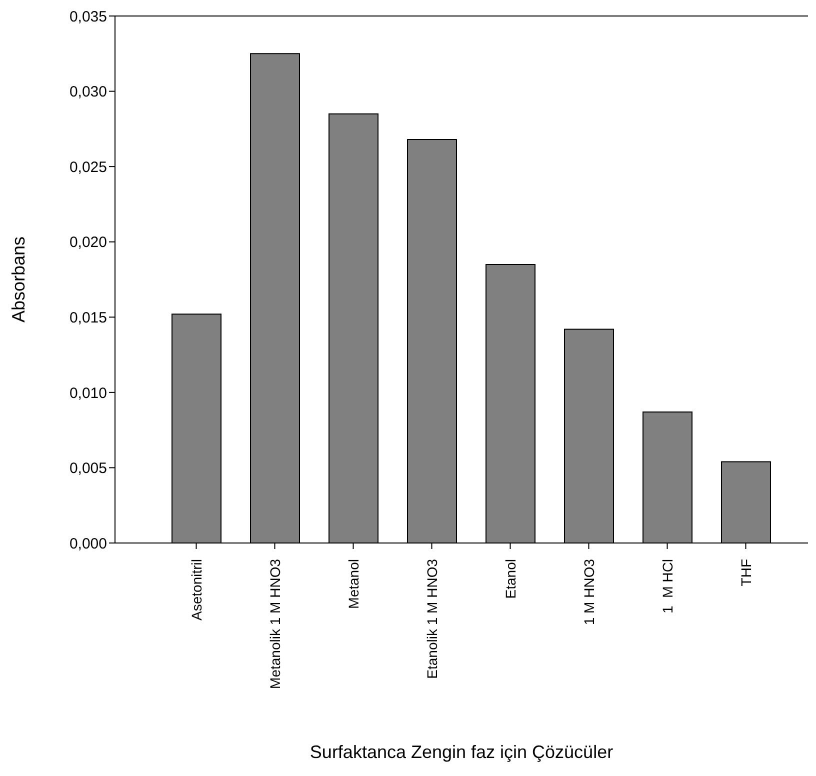  Describe the element at coordinates (88, 17) in the screenshot. I see `y-tick-label: 0,035` at that location.